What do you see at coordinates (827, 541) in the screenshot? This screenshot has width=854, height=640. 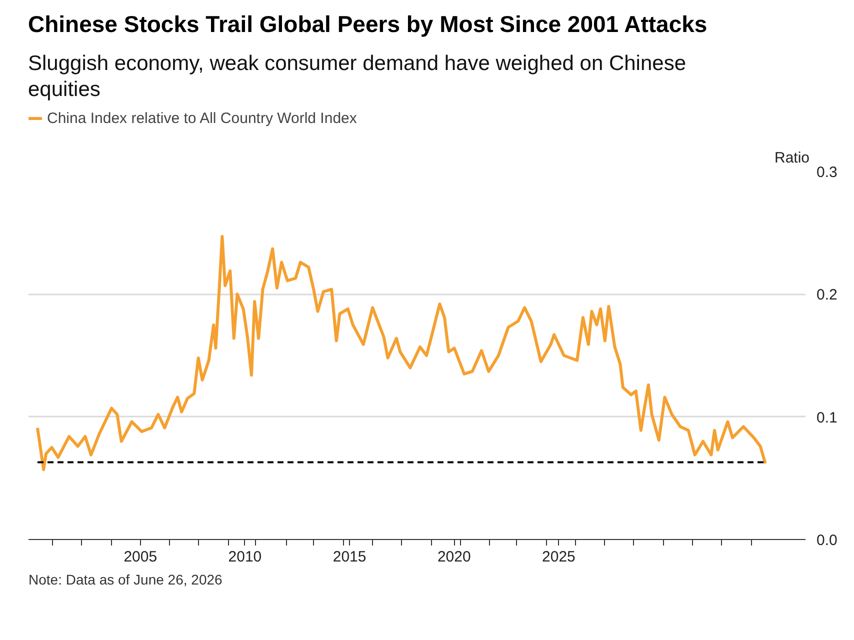 I see `y-tick-label: 0.0` at bounding box center [827, 541].